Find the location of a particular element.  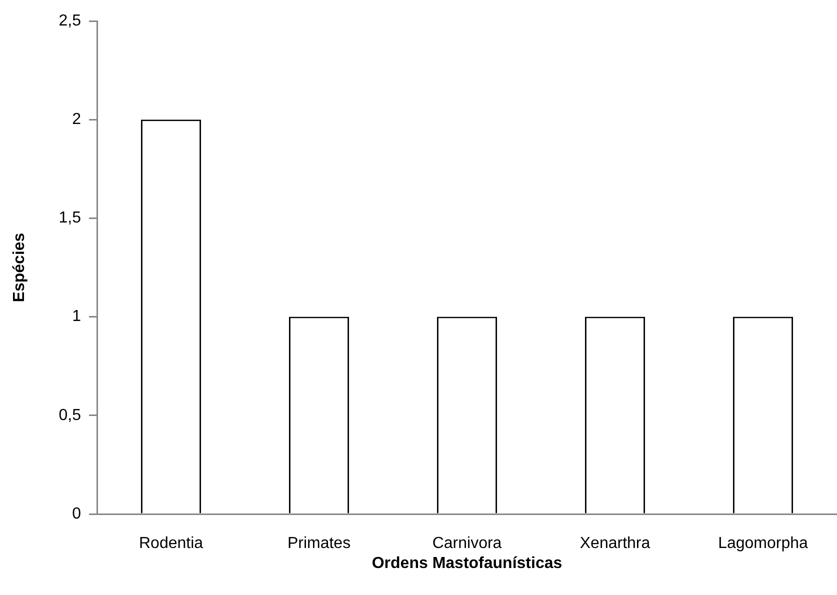

y-tick-label: 0 is located at coordinates (77, 513).